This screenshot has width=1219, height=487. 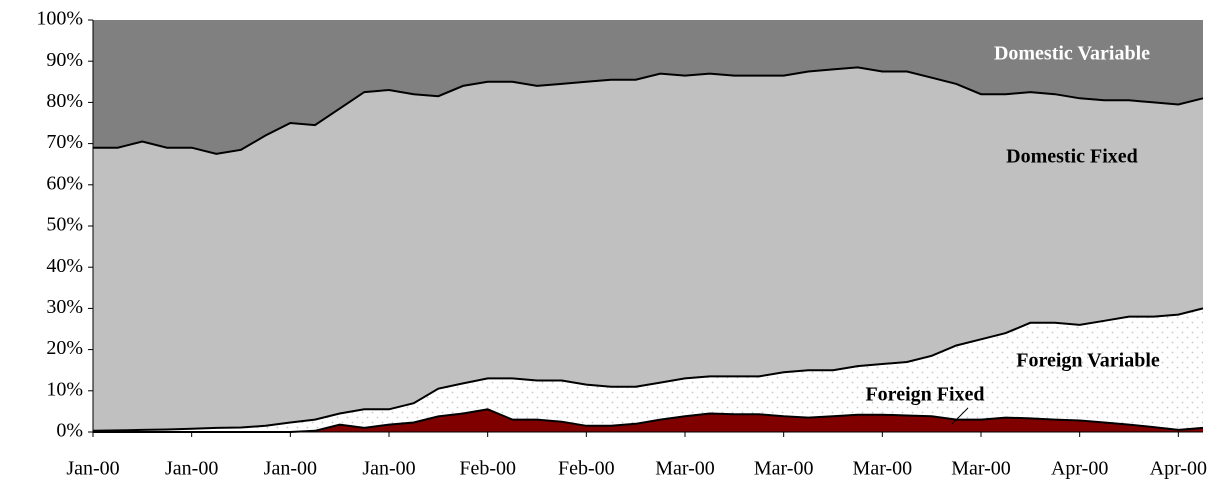 What do you see at coordinates (960, 416) in the screenshot?
I see `leader-line` at bounding box center [960, 416].